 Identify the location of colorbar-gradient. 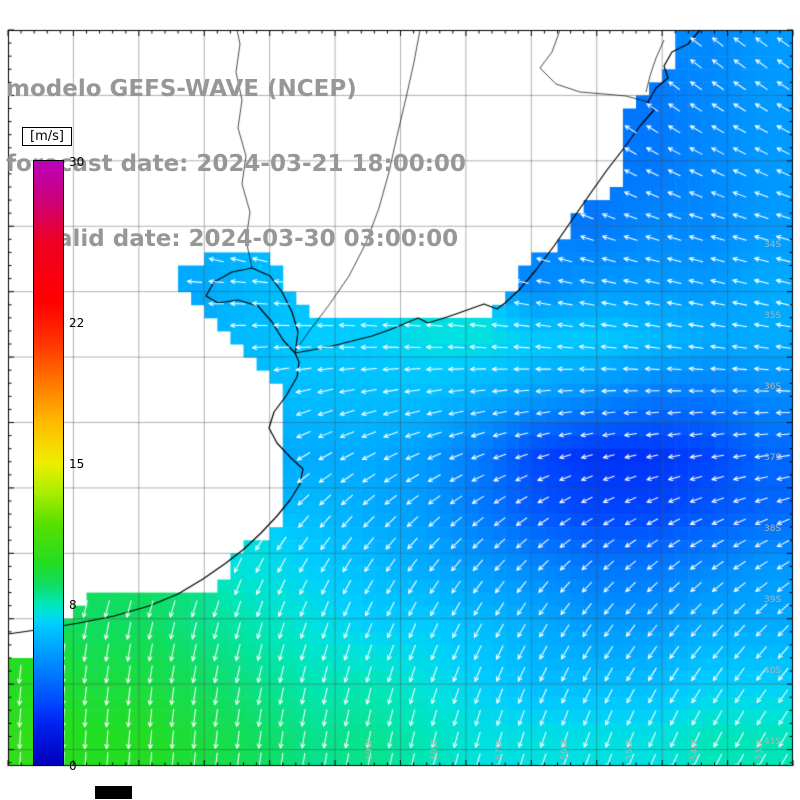
(48, 463).